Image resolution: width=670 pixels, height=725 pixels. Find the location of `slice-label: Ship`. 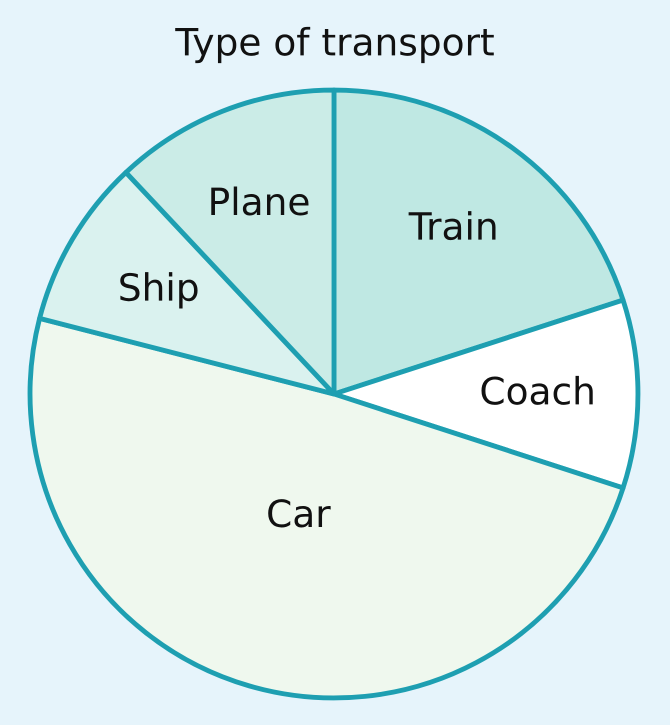

slice-label: Ship is located at coordinates (159, 290).